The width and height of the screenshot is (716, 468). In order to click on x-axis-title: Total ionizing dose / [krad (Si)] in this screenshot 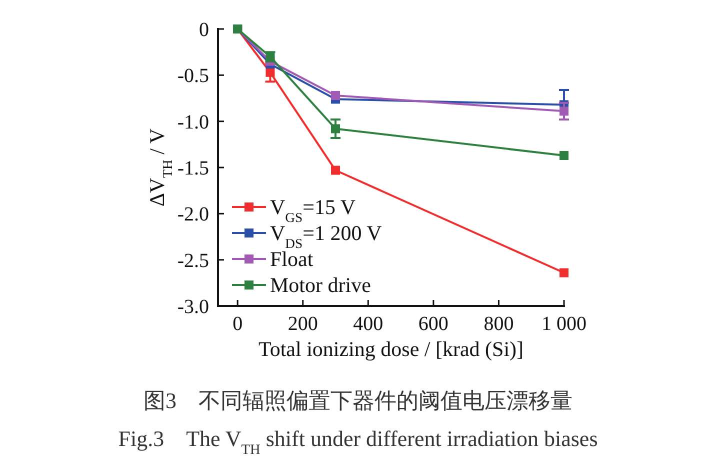, I will do `click(391, 349)`.